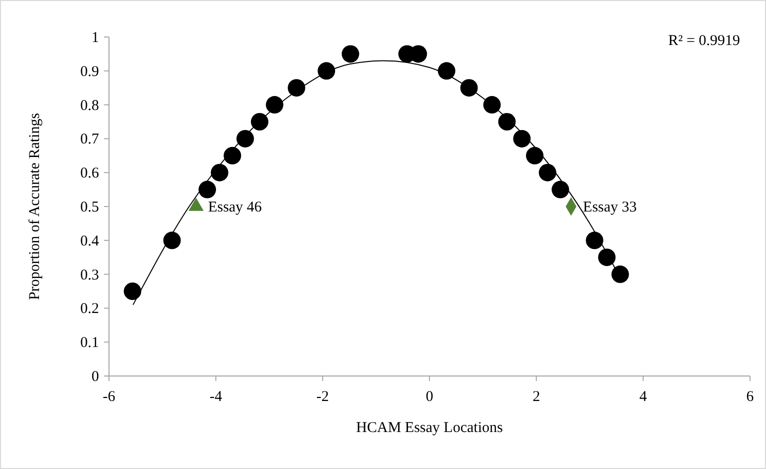 This screenshot has width=766, height=469. I want to click on x-tick-label: -6, so click(109, 397).